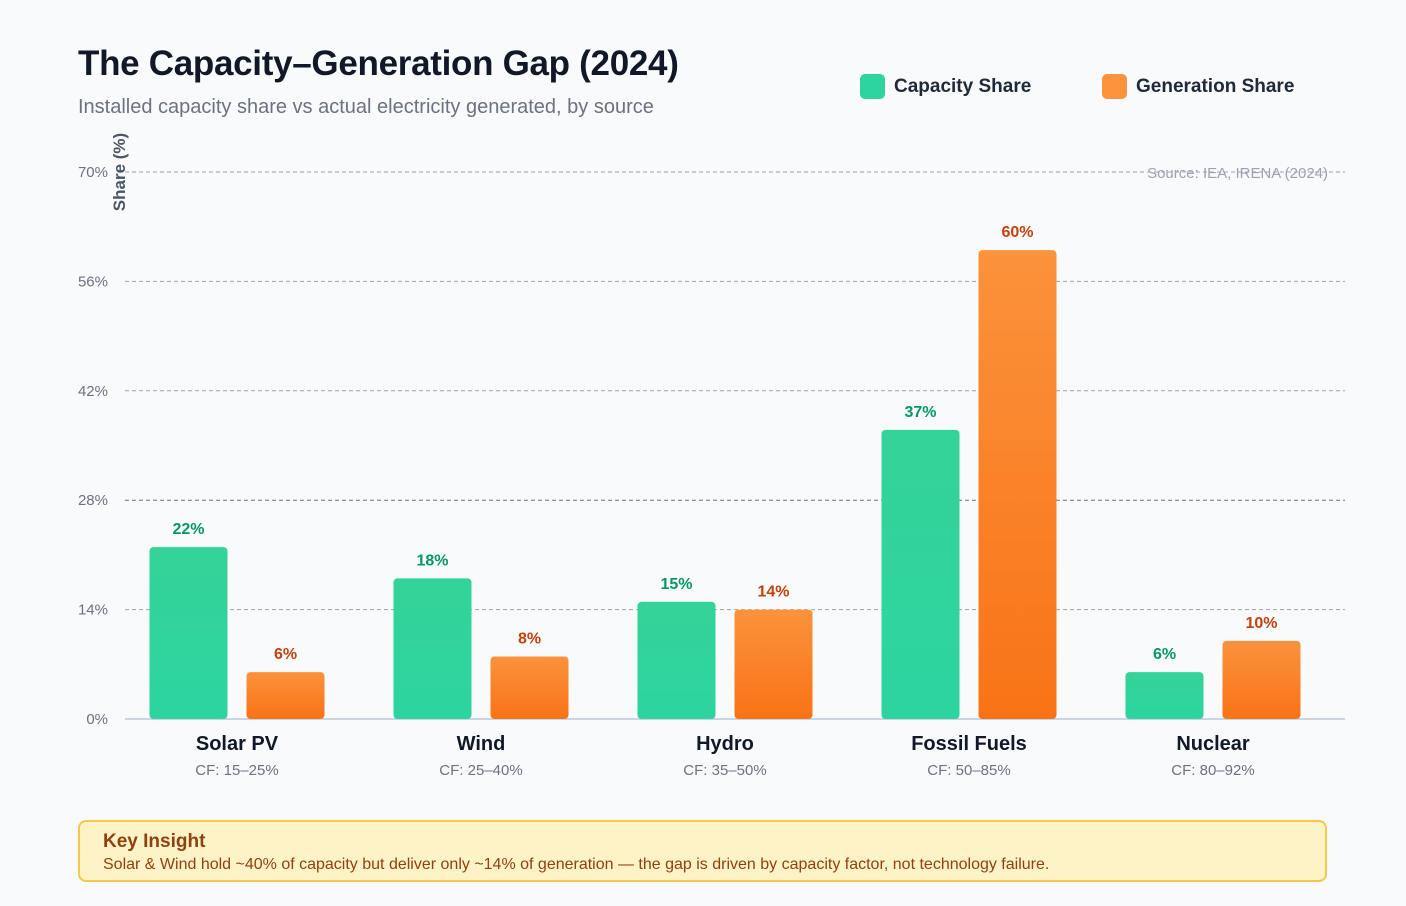  What do you see at coordinates (188, 529) in the screenshot?
I see `data-label-capacity: 22%` at bounding box center [188, 529].